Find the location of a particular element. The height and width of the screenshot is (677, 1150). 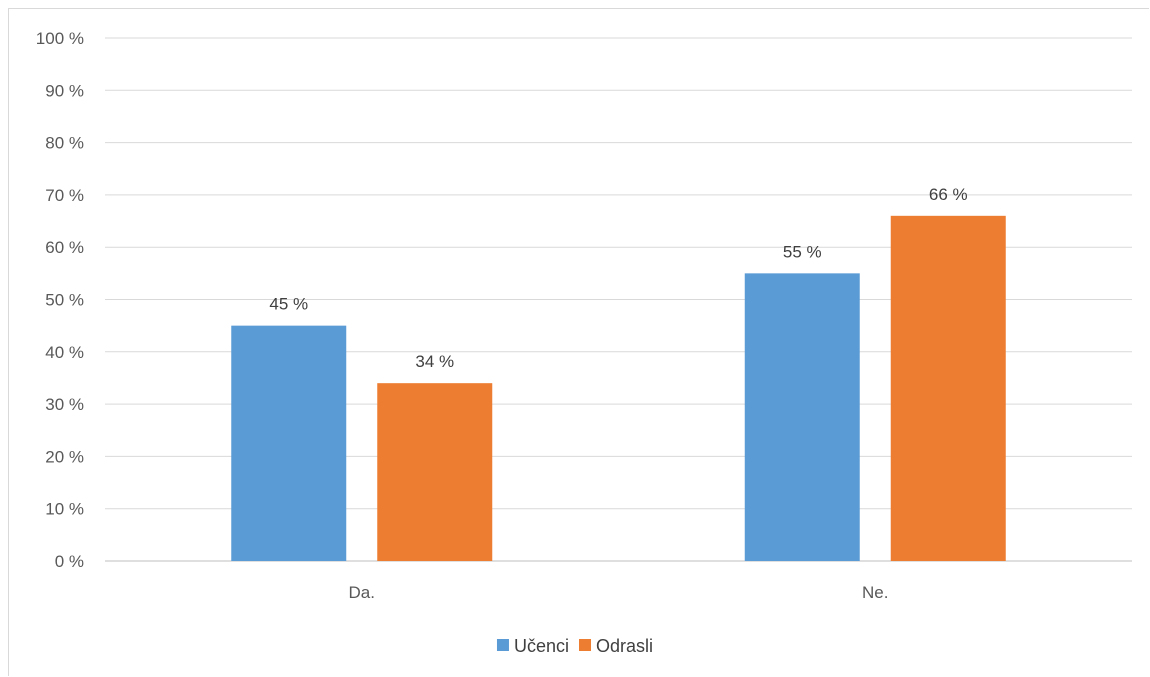

y-tick-label: 90 % is located at coordinates (64, 90).